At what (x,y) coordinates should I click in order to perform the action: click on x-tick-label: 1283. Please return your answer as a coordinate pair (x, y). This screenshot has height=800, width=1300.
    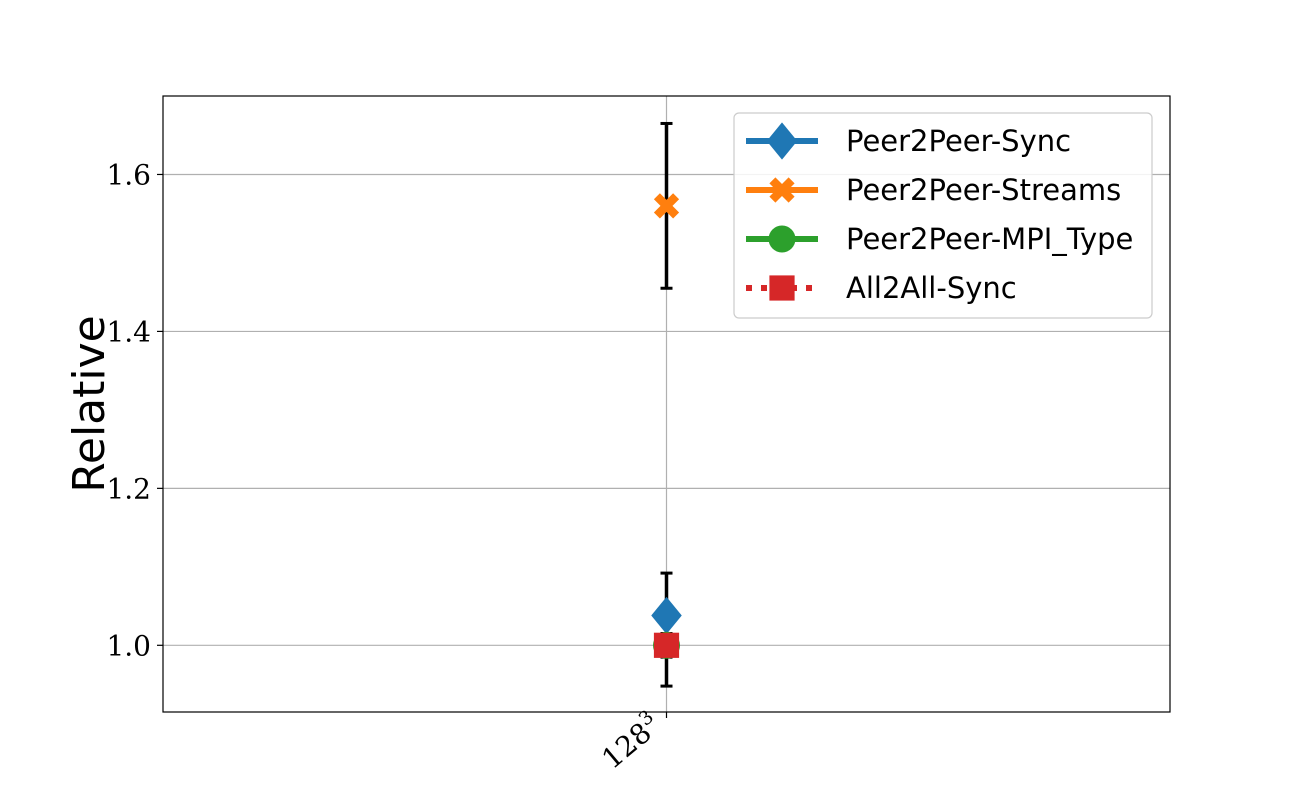
    Looking at the image, I should click on (630, 741).